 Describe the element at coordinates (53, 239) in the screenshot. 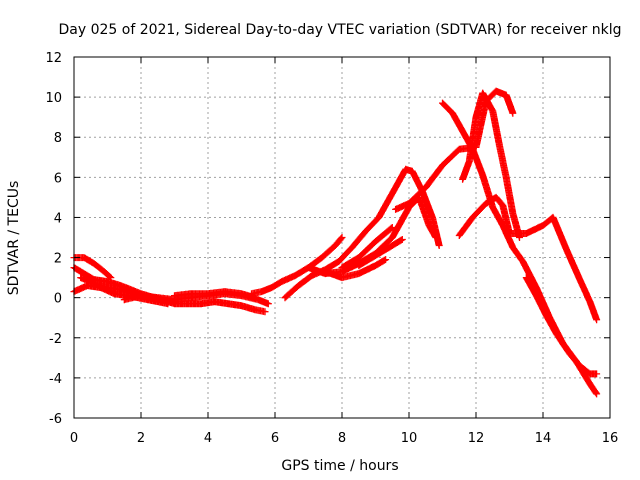

I see `y-tick-labels: -6 -4 -2 0 2 4 6 8 10 12` at that location.